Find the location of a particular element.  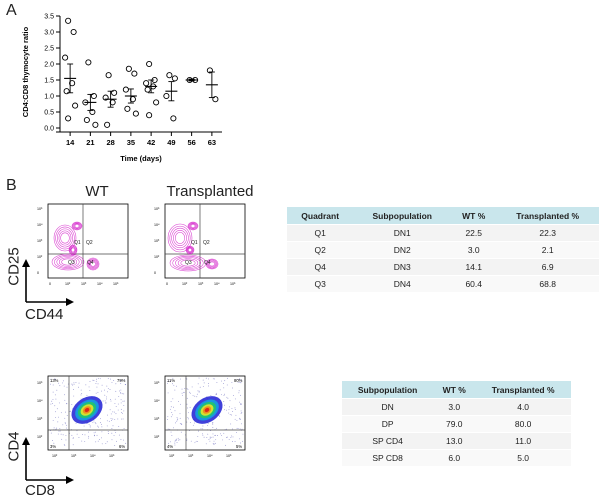

table-cell: 3.0 is located at coordinates (474, 250).